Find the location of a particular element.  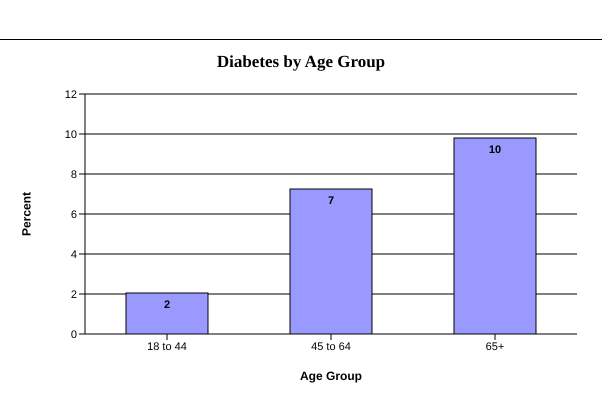

x-tick-label: 18 to 44 is located at coordinates (167, 346).